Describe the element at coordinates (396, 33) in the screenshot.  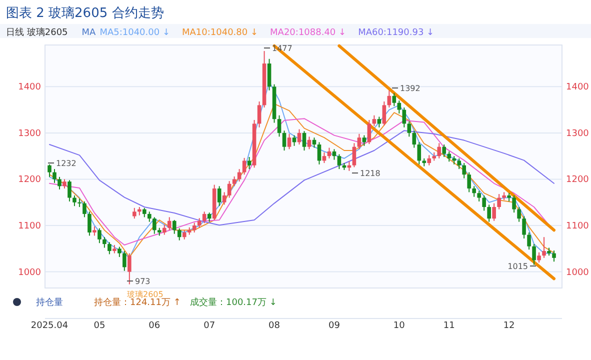
I see `text: MA60:1190.93 ↓` at that location.